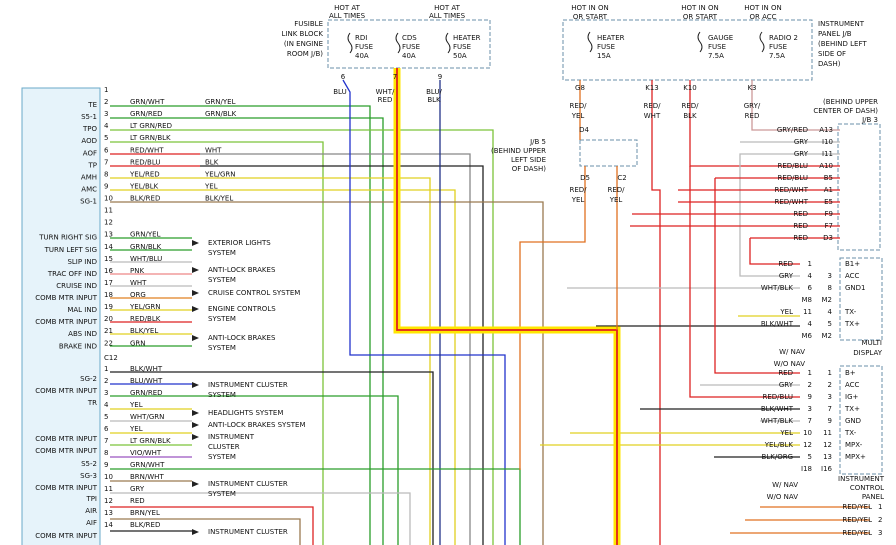 Image resolution: width=896 pixels, height=545 pixels. What do you see at coordinates (826, 166) in the screenshot?
I see `pin-number: A10` at bounding box center [826, 166].